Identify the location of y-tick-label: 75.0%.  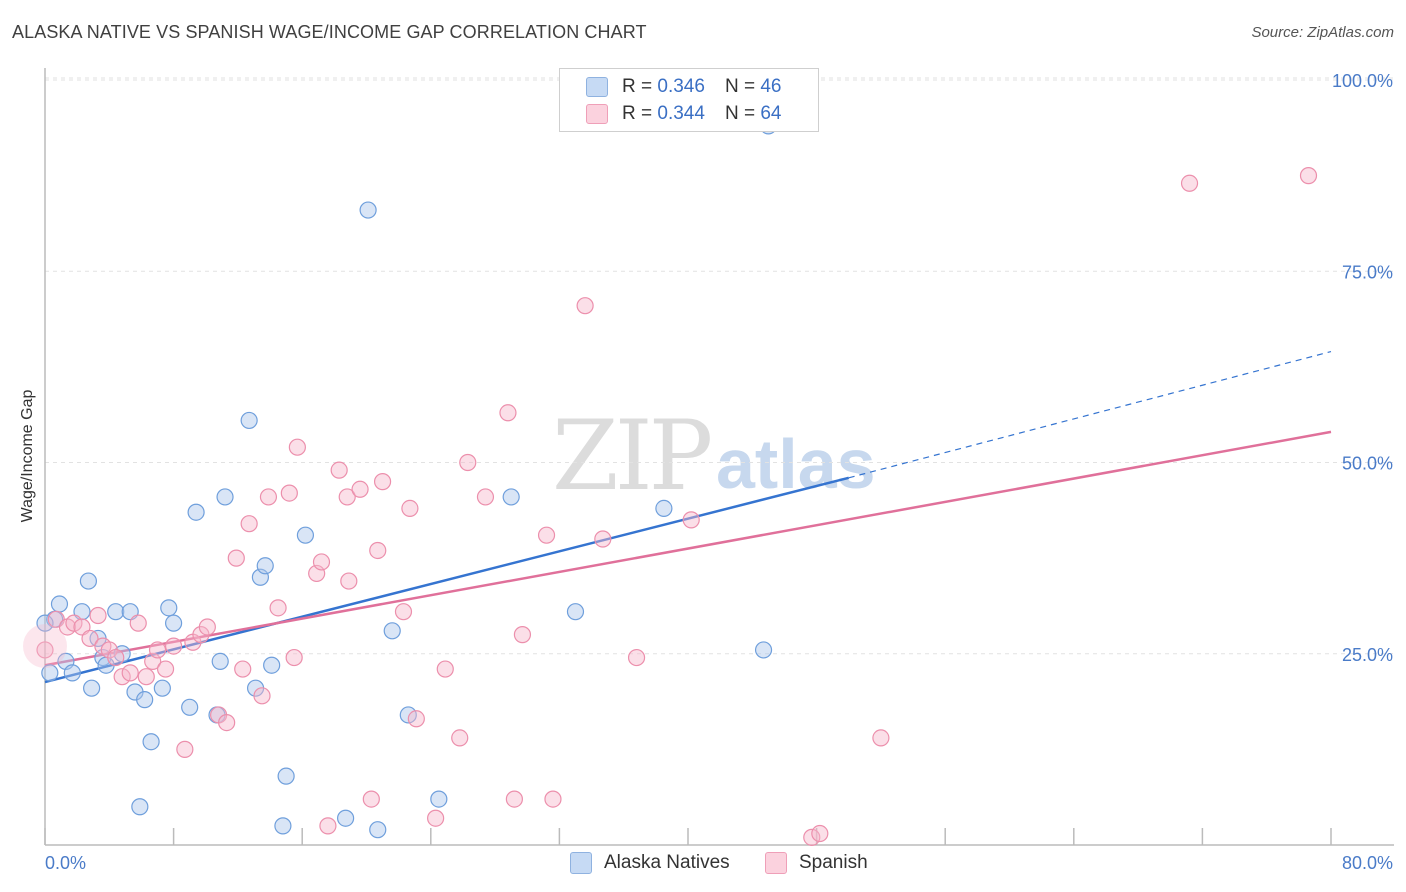
(1367, 272).